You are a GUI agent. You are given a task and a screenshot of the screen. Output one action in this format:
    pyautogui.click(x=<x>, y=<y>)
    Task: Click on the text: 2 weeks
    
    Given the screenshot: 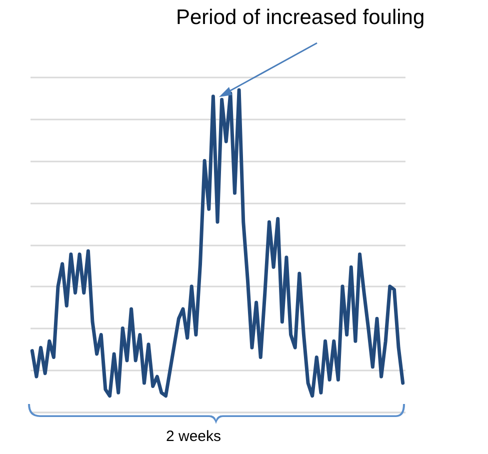 What is the action you would take?
    pyautogui.click(x=194, y=436)
    